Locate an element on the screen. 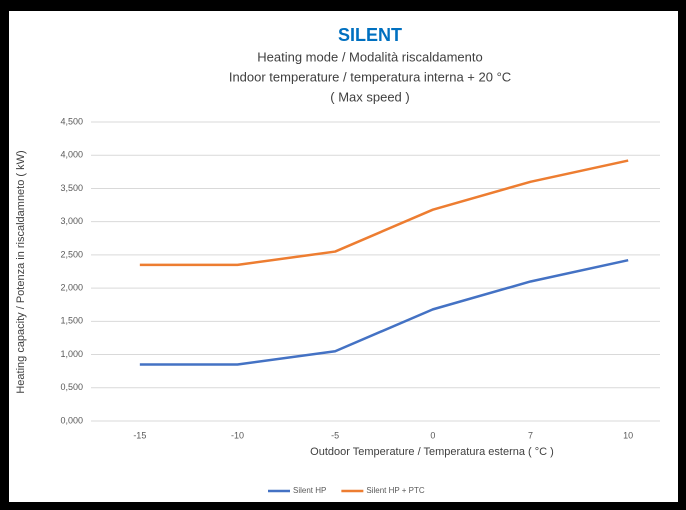 The image size is (686, 510). x-tick-label: -15 is located at coordinates (139, 435).